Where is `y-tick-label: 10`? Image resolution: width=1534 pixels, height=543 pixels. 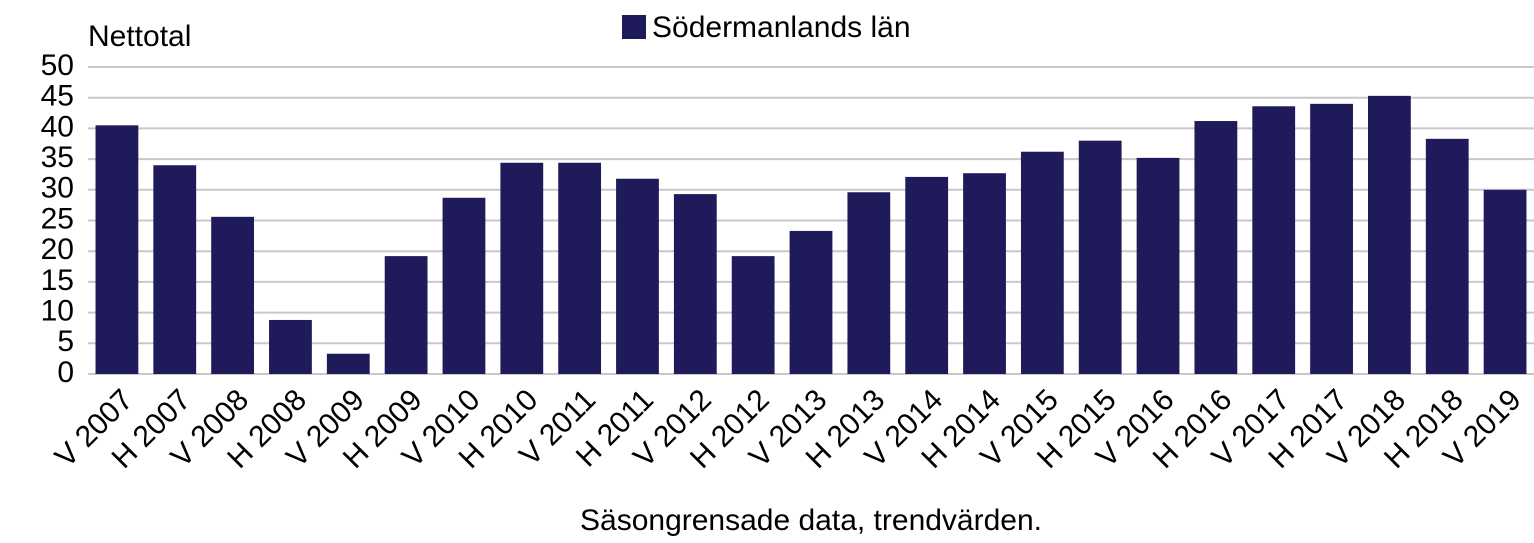 y-tick-label: 10 is located at coordinates (57, 311).